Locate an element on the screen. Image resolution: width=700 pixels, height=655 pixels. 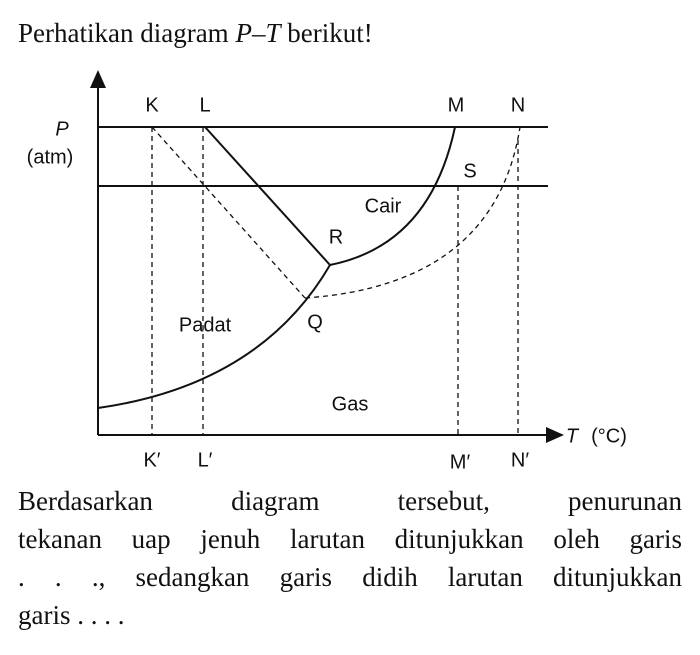
label: M is located at coordinates (456, 105).